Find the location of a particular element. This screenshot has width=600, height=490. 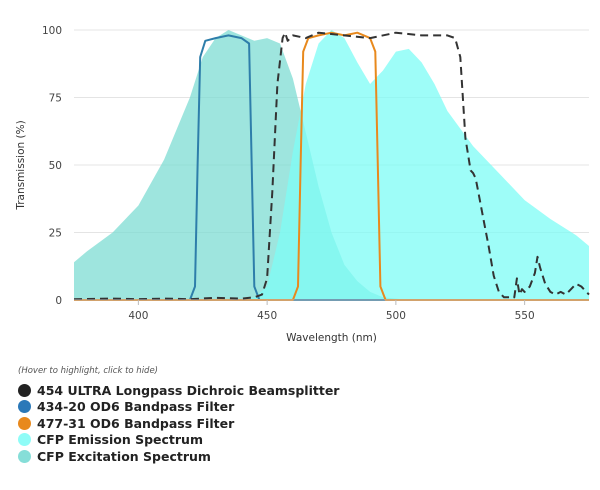

legend-label-434-filter: 434-20 OD6 Bandpass Filter is located at coordinates (136, 407).